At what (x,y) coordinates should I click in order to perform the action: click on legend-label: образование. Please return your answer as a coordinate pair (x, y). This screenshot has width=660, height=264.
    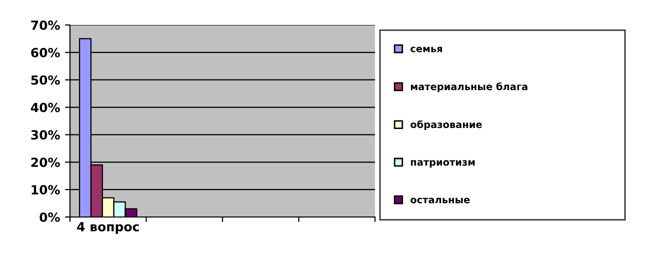
    Looking at the image, I should click on (446, 125).